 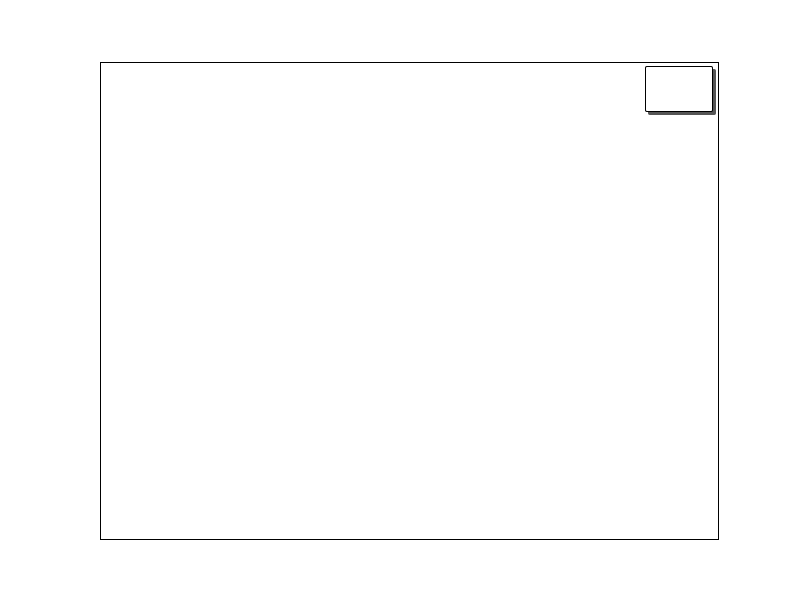 What do you see at coordinates (665, 101) in the screenshot?
I see `fp-color-swatch` at bounding box center [665, 101].